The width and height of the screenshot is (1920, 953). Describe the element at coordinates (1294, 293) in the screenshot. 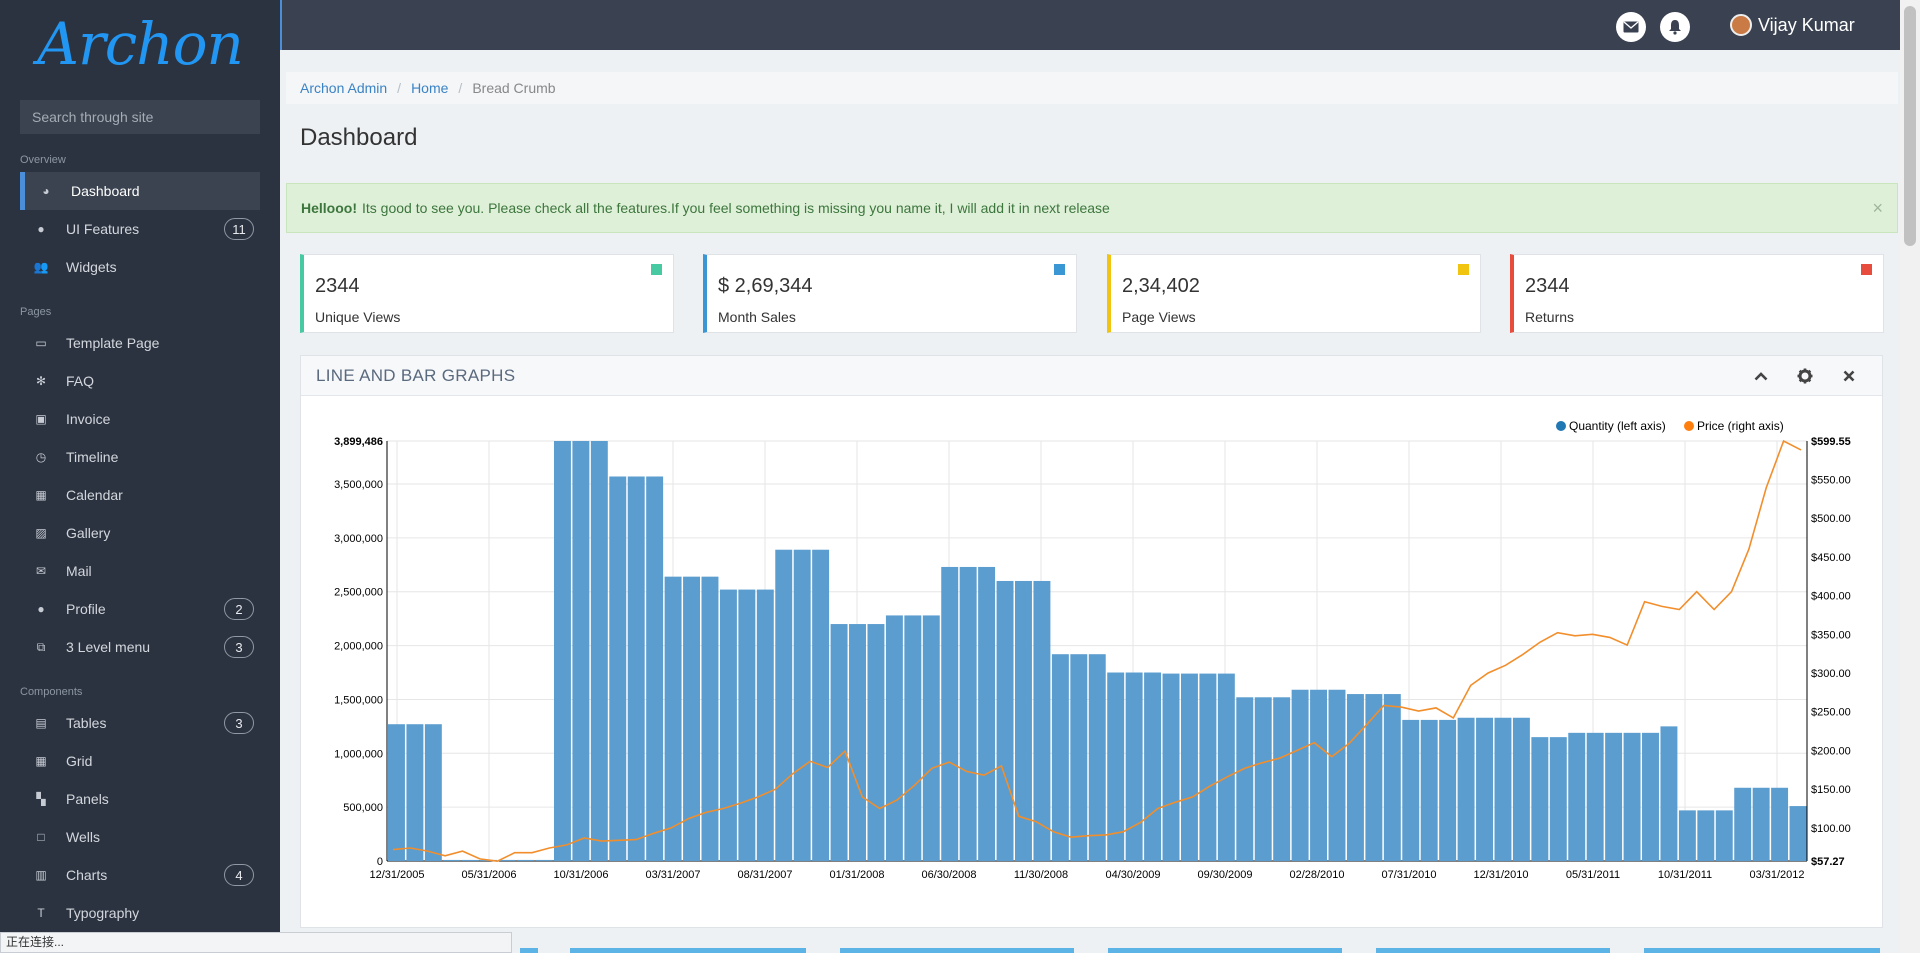

I see `stat-card-page-views: 2,34,402 Page Views` at that location.